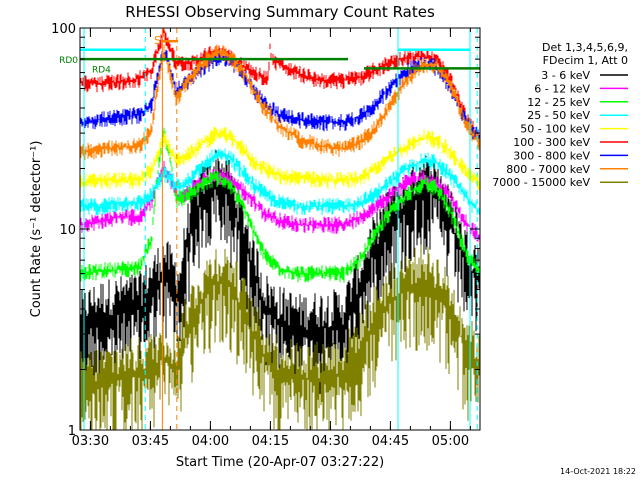 The image size is (640, 480). Describe the element at coordinates (101, 70) in the screenshot. I see `annotation-rd4: RD4` at that location.